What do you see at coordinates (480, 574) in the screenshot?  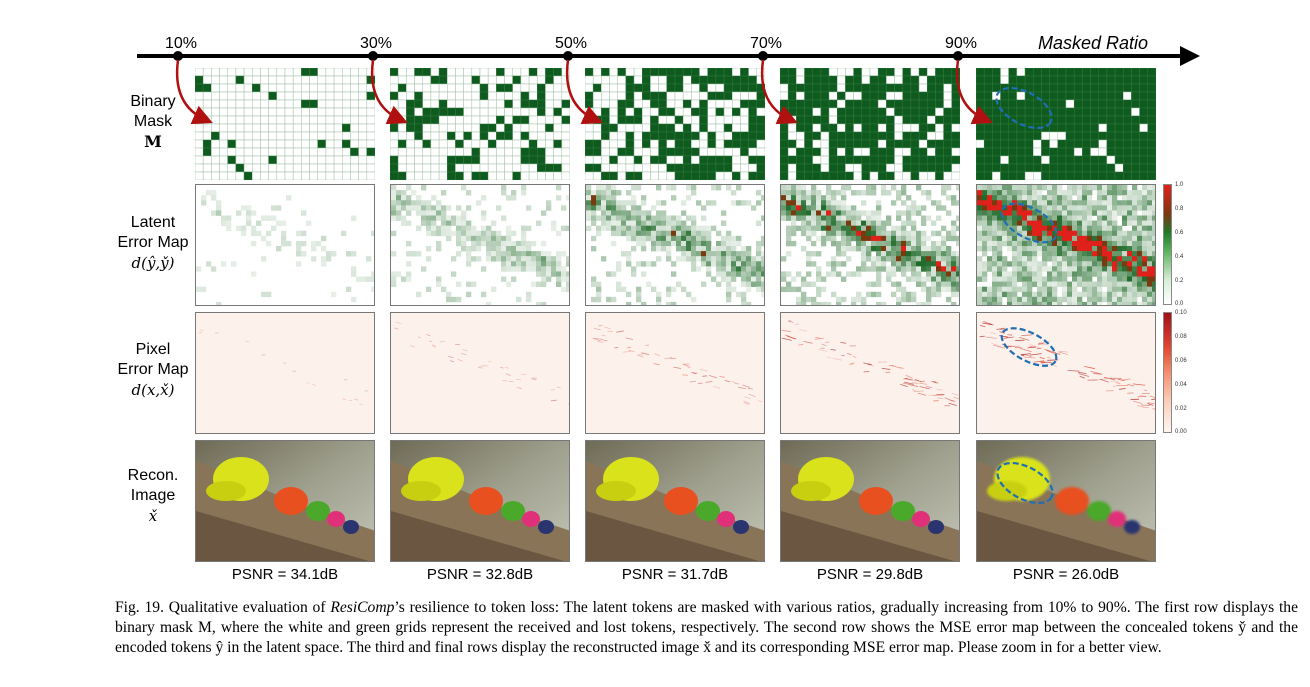 I see `psnr-label-30: PSNR = 32.8dB` at bounding box center [480, 574].